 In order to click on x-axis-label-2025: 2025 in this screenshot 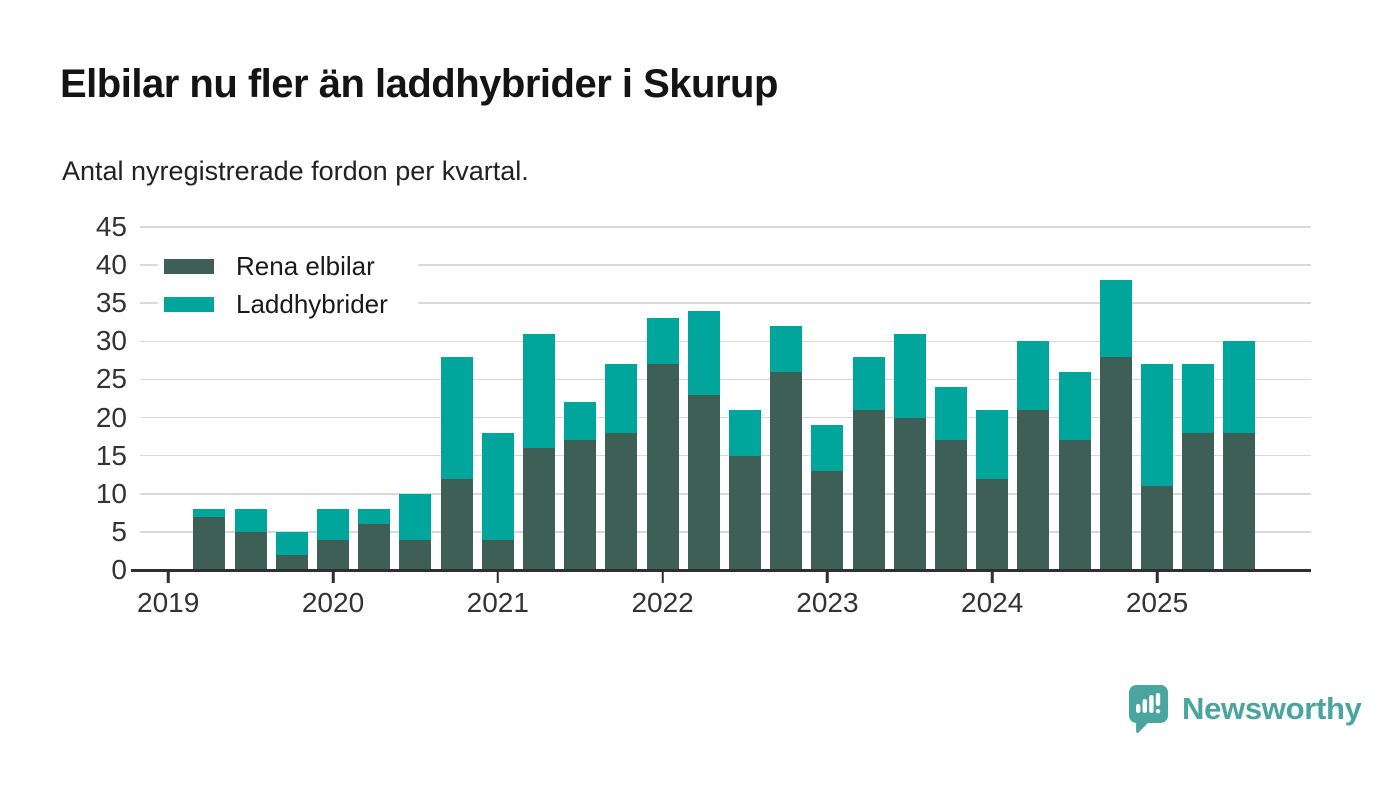, I will do `click(1157, 602)`.